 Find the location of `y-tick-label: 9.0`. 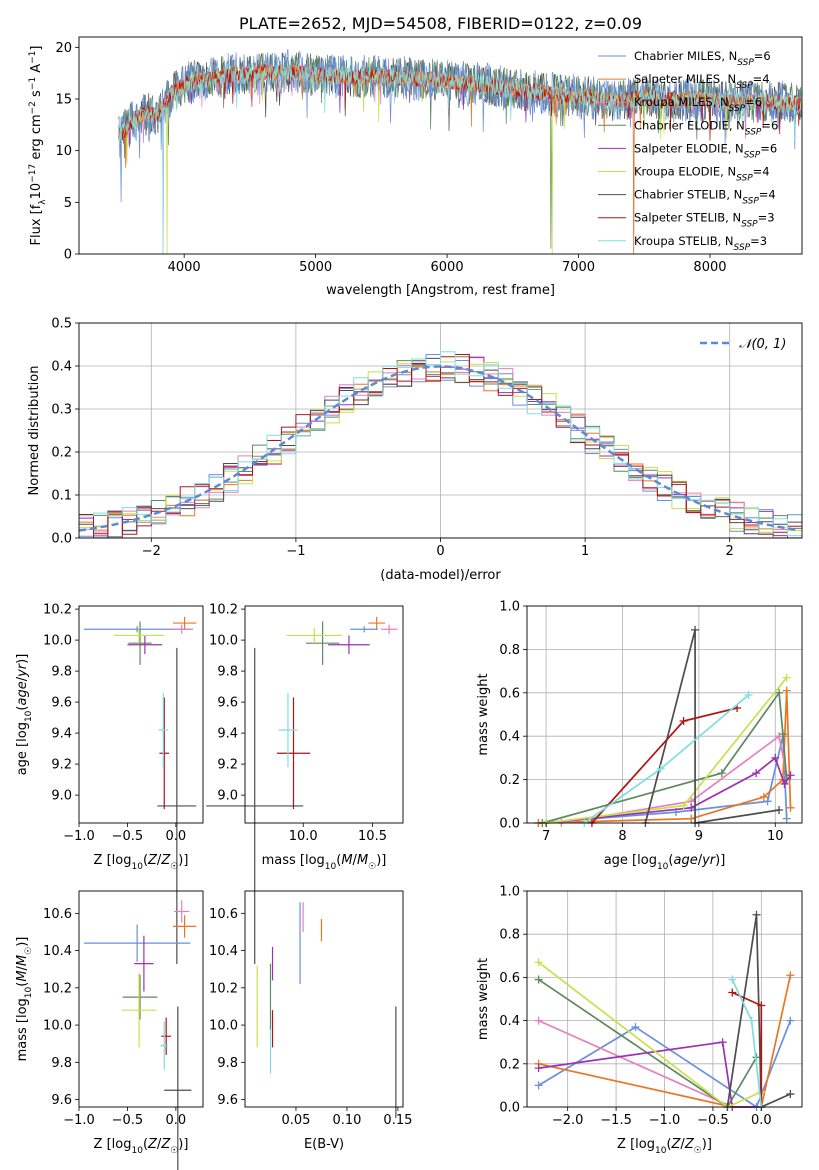

y-tick-label: 9.0 is located at coordinates (61, 796).